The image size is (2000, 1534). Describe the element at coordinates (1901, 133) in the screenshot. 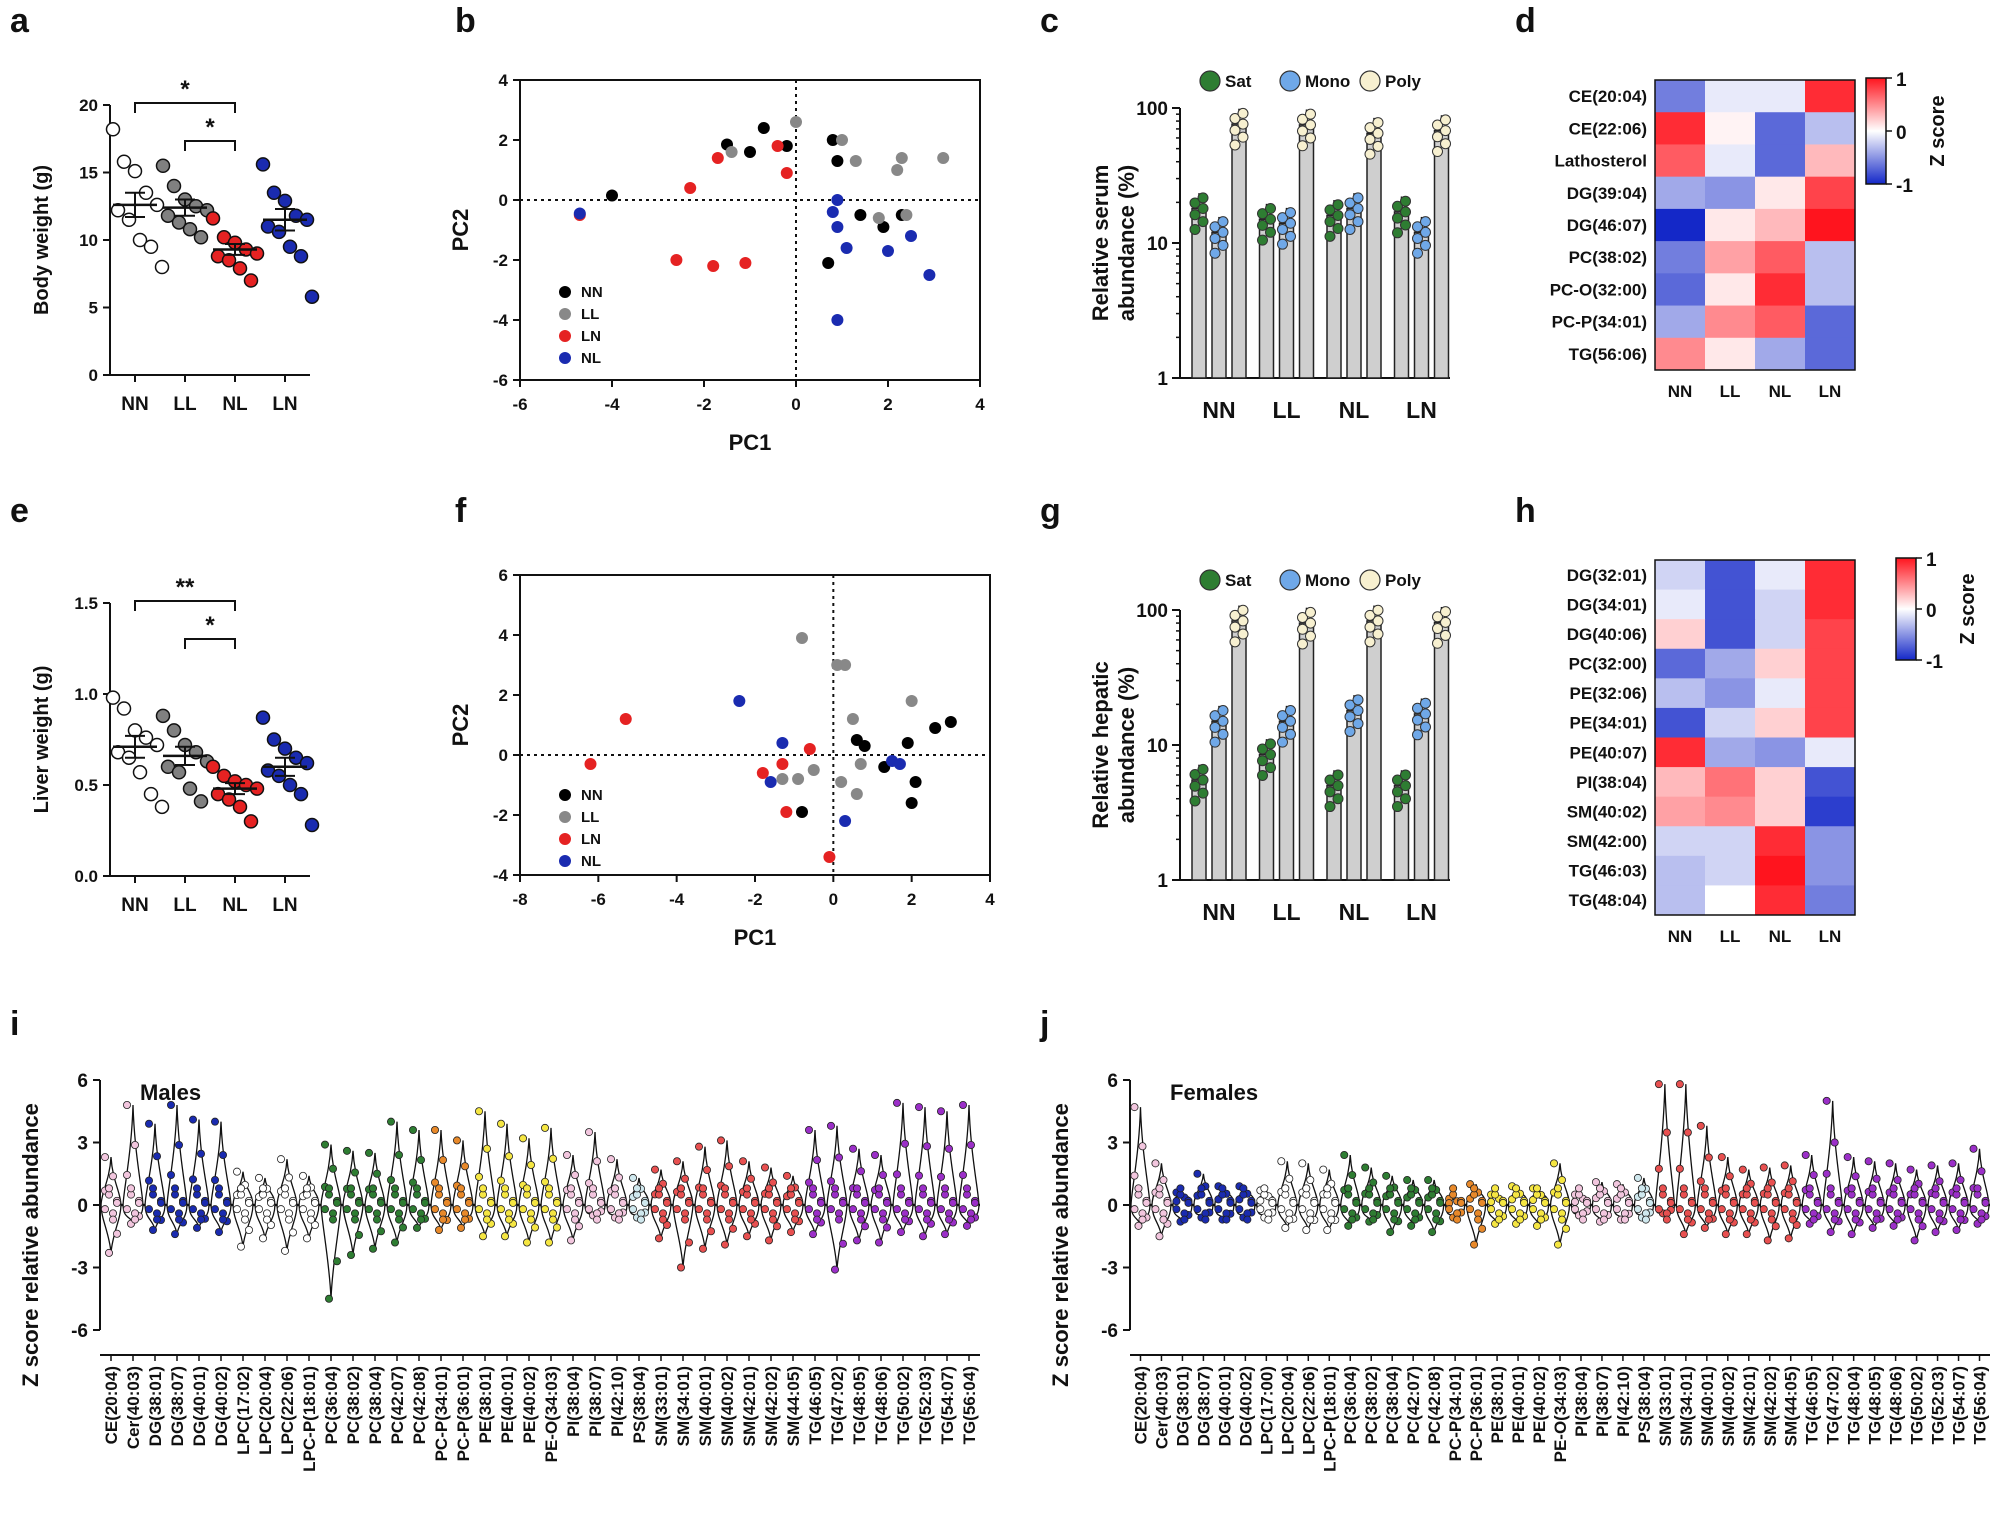

I see `colorbar-tick-label: 0` at that location.